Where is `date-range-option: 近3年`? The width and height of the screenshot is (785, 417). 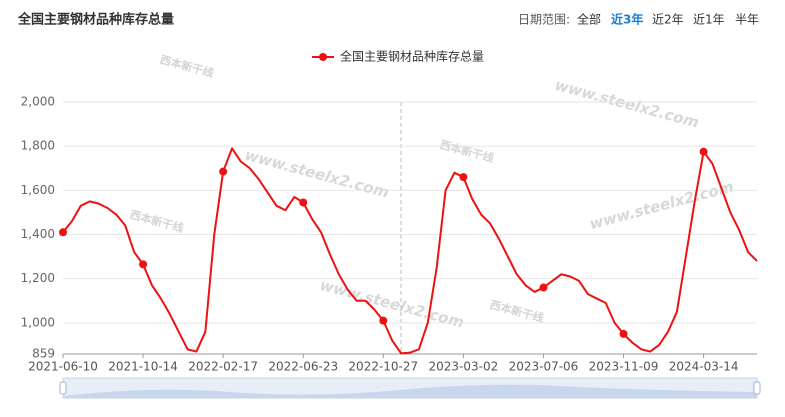
date-range-option: 近3年 is located at coordinates (627, 19).